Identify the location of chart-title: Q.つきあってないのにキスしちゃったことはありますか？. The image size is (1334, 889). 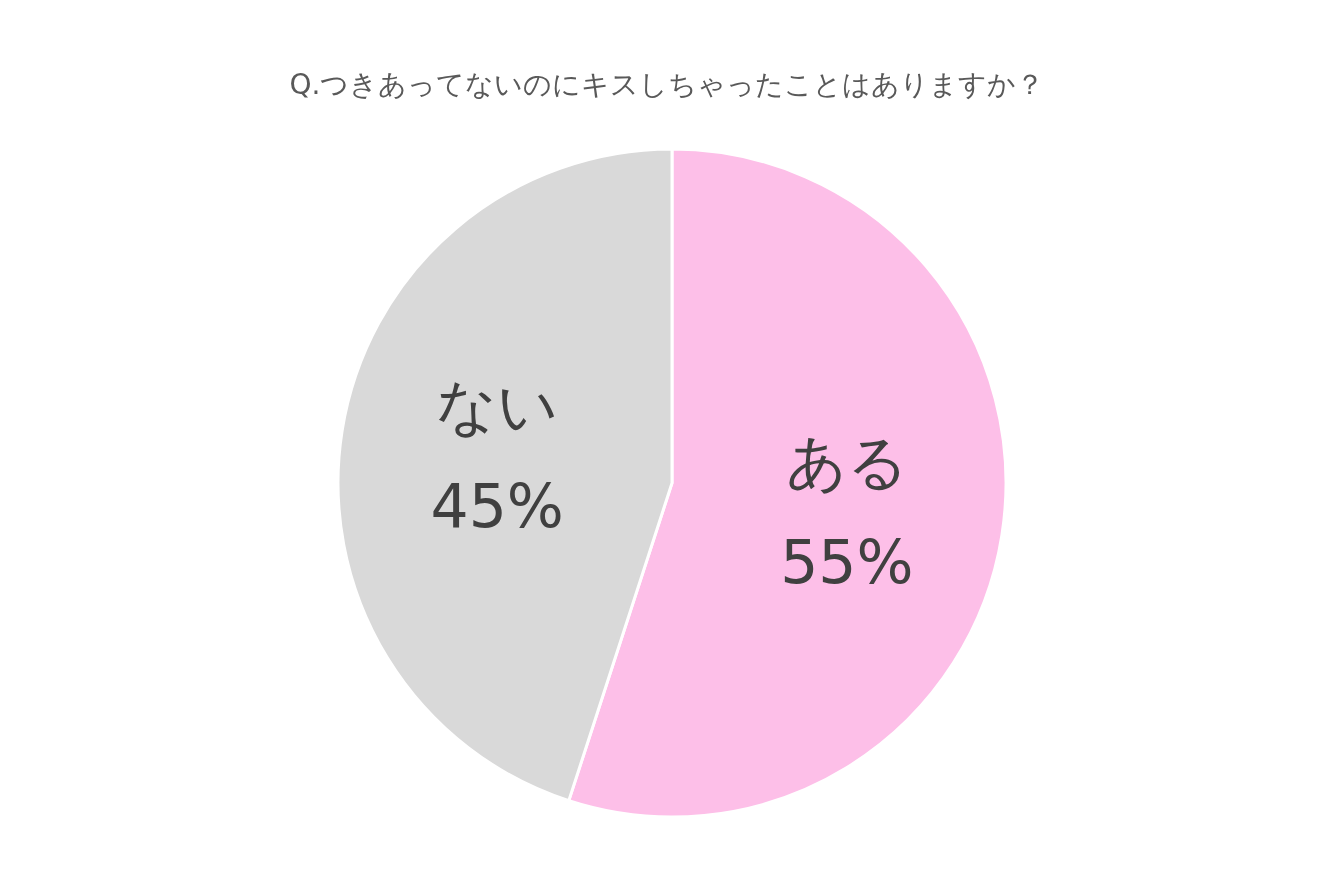
(667, 85).